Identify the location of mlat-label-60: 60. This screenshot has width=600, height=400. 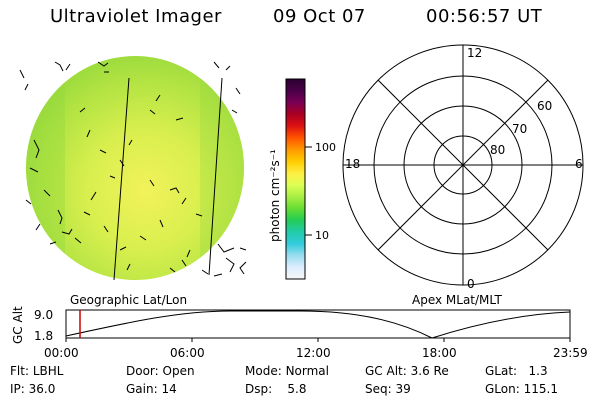
(544, 106).